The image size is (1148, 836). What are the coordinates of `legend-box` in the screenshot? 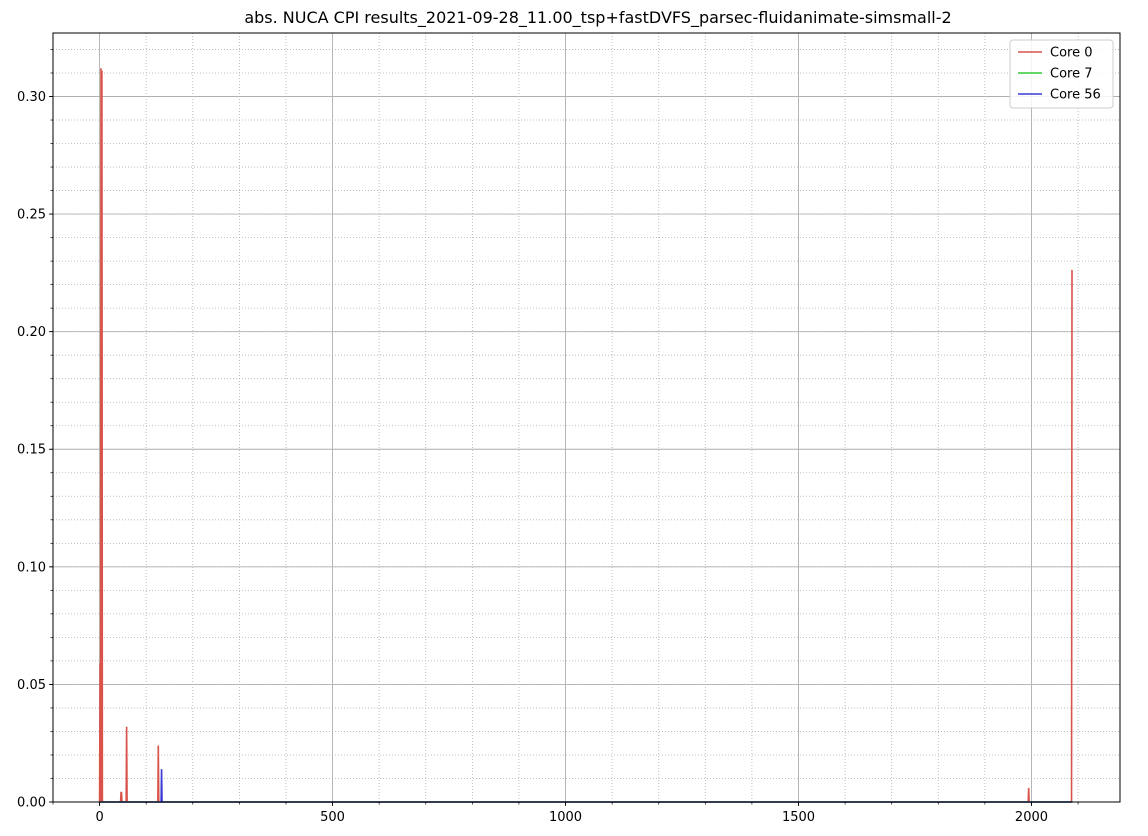 It's located at (1061, 74).